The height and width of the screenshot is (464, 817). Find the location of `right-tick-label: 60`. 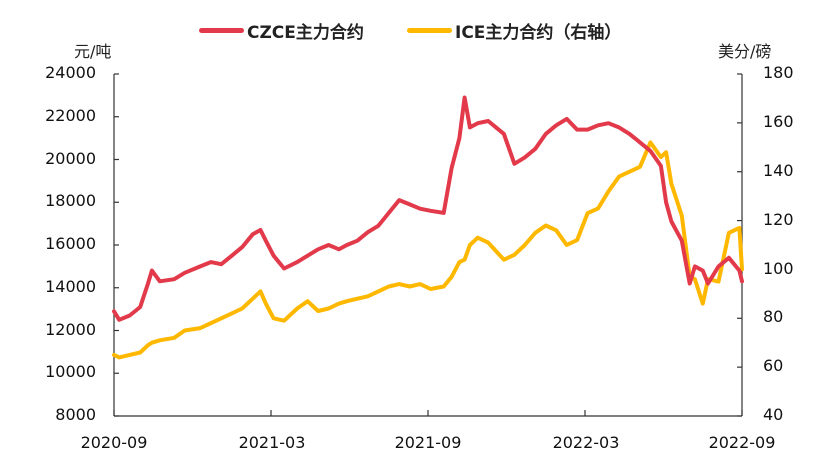

right-tick-label: 60 is located at coordinates (773, 365).